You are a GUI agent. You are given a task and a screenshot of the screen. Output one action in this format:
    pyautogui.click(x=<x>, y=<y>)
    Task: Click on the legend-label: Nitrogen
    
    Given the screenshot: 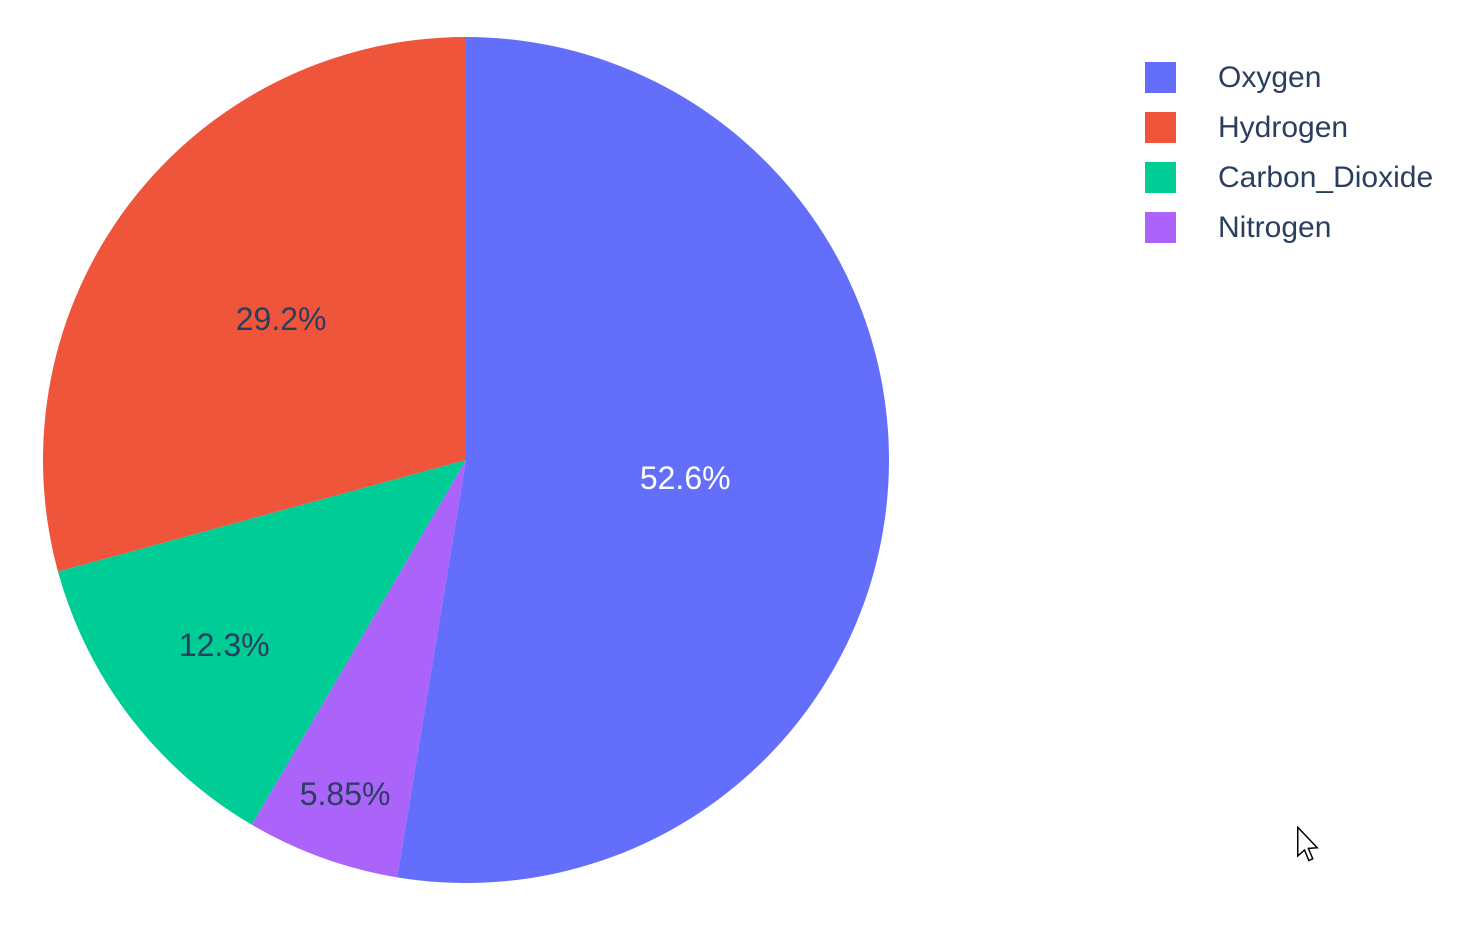 What is the action you would take?
    pyautogui.click(x=1275, y=227)
    